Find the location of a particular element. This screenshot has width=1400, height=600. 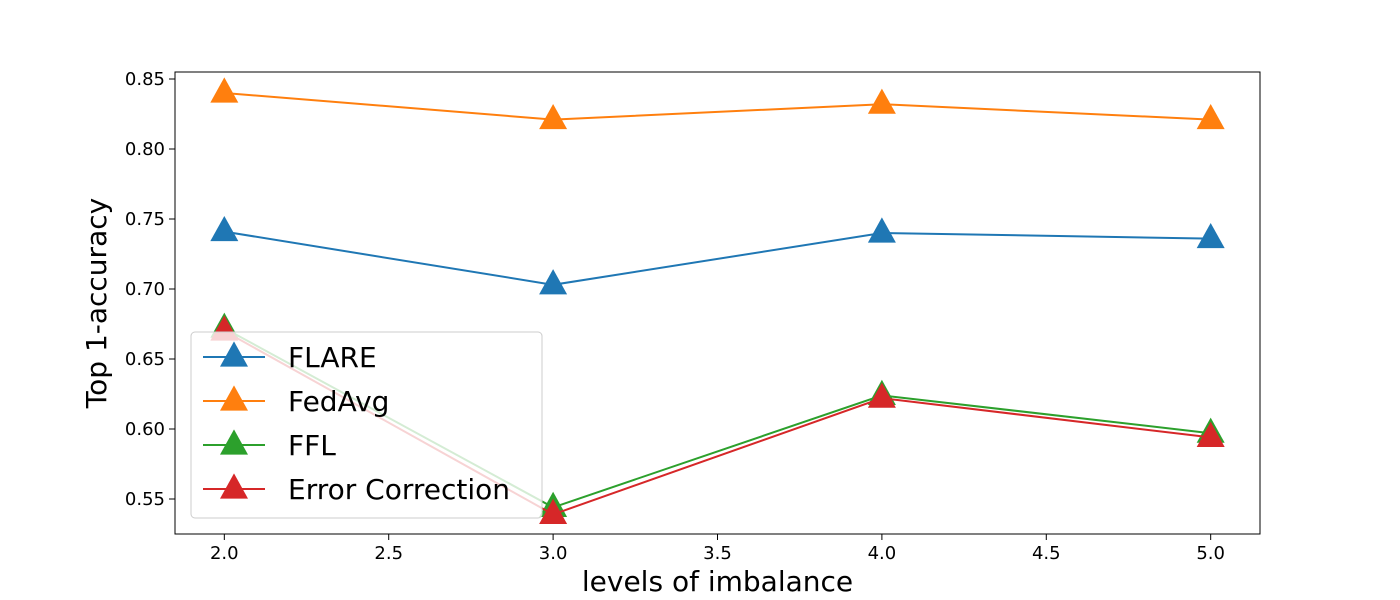

legend-label: FLARE is located at coordinates (332, 357).